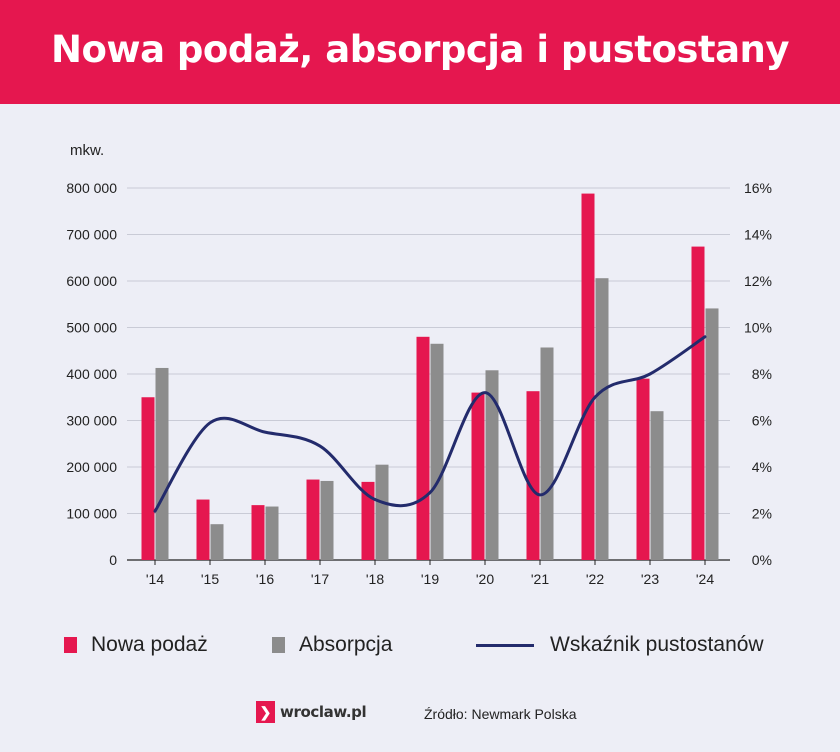  I want to click on right-tick-label: 16%, so click(758, 188).